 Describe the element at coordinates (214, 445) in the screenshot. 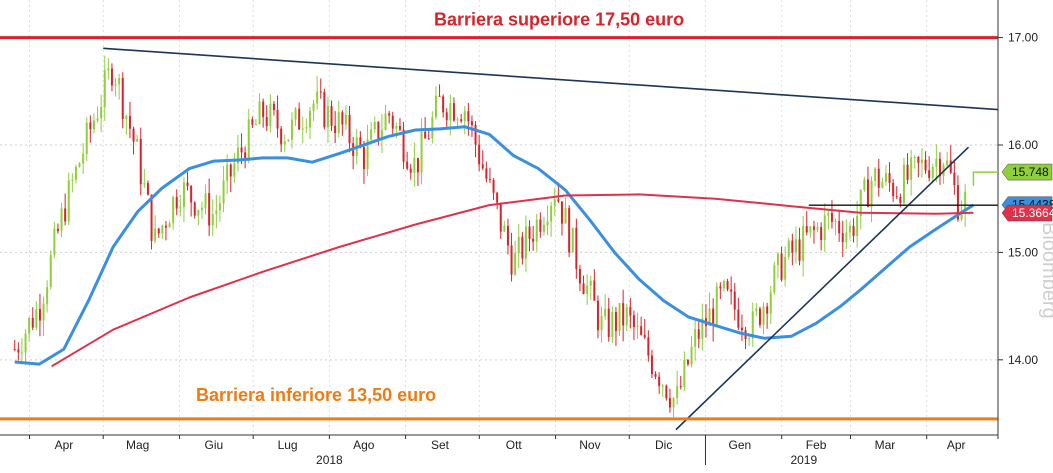

I see `x-tick-label: Giu` at that location.